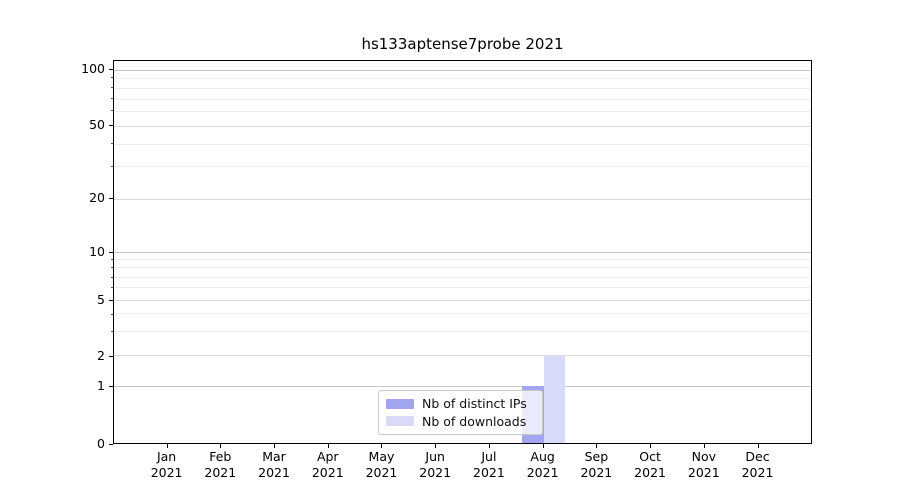  Describe the element at coordinates (274, 464) in the screenshot. I see `x-axis-tick-label-mar: Mar 2021` at that location.